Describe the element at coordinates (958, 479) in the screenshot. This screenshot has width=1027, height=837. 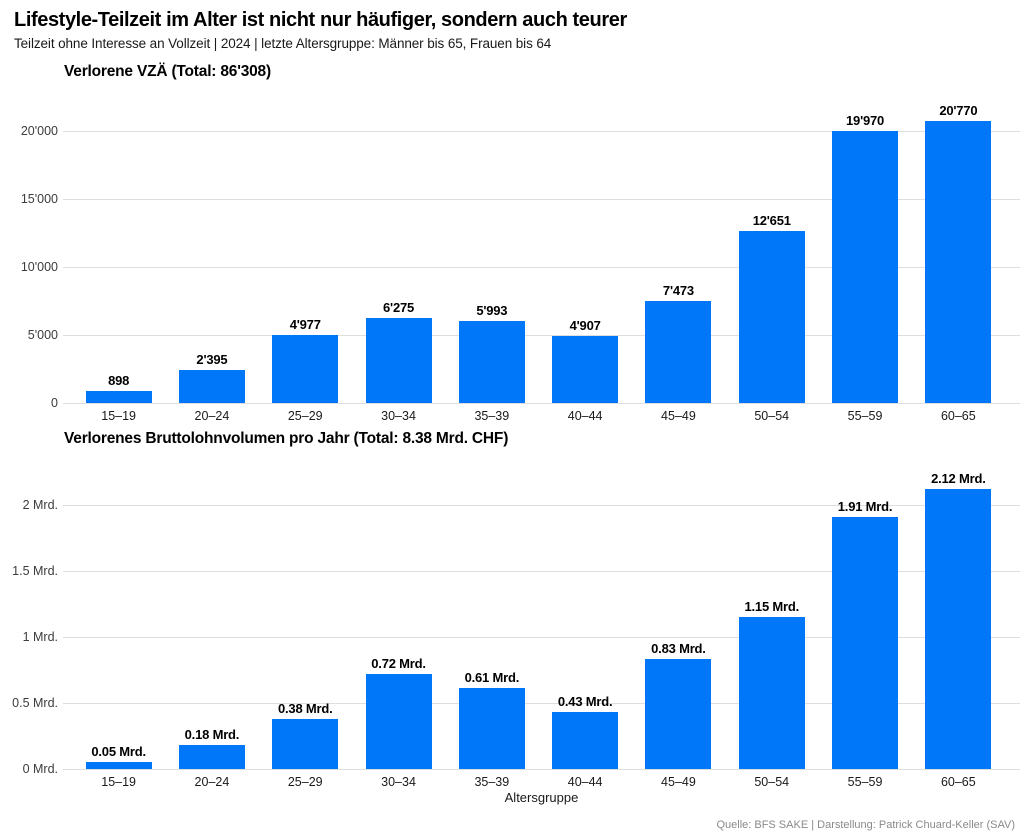
I see `bar-value-label: 2.12 Mrd.` at that location.